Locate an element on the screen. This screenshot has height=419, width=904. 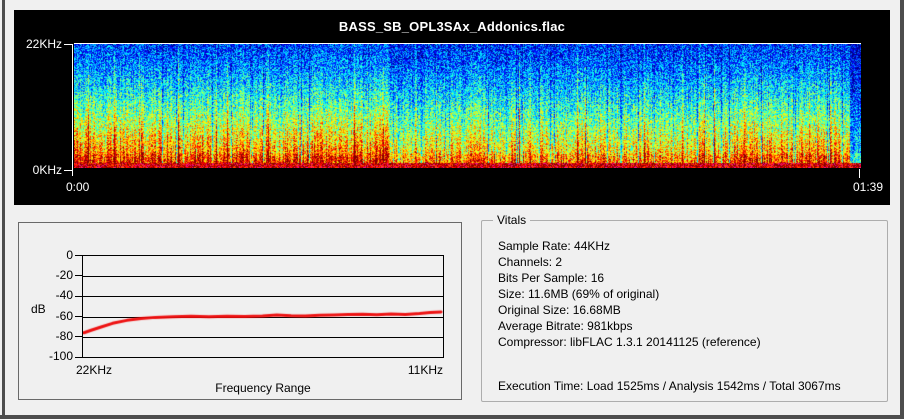
time-label-end: 01:39 is located at coordinates (867, 187).